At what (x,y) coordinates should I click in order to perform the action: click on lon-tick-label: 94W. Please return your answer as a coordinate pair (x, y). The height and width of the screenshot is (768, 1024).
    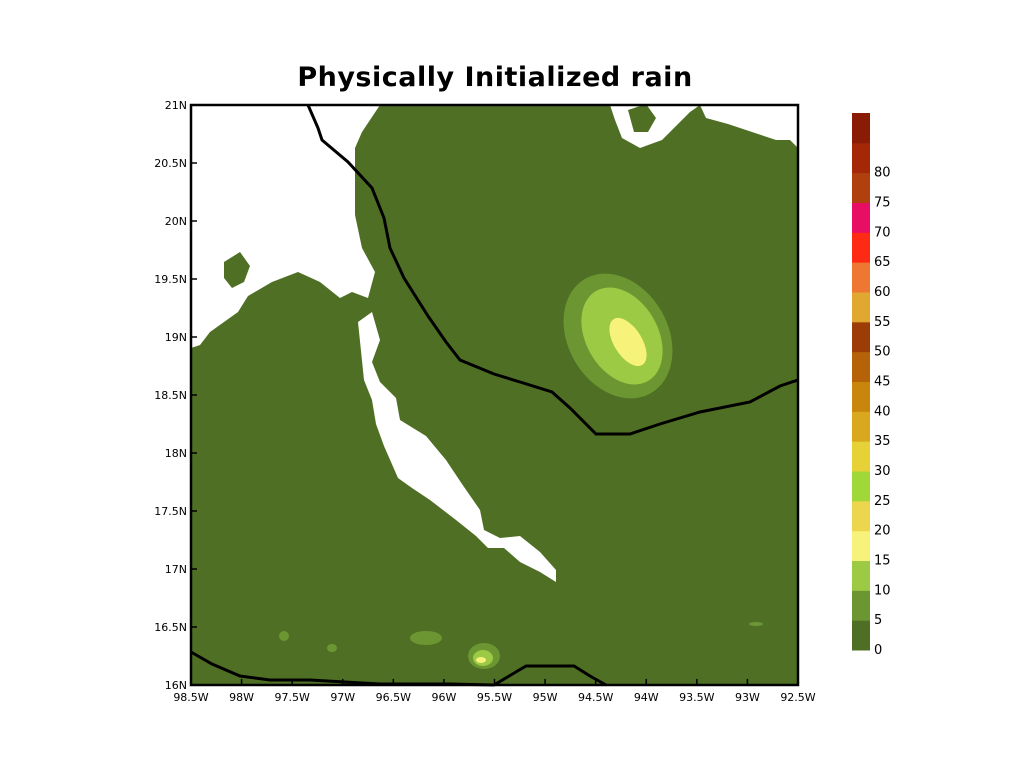
    Looking at the image, I should click on (646, 697).